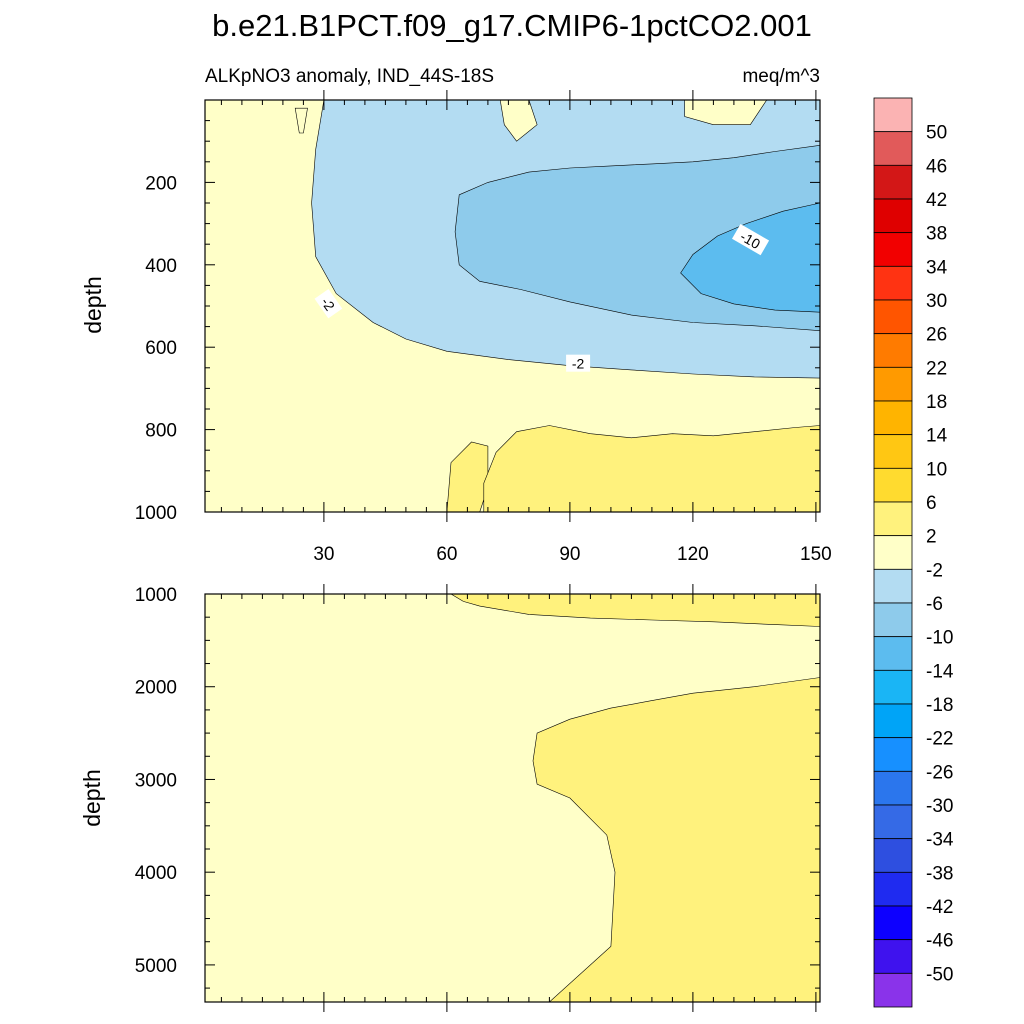 This screenshot has width=1024, height=1024. Describe the element at coordinates (936, 368) in the screenshot. I see `colorbar-label: 22` at that location.